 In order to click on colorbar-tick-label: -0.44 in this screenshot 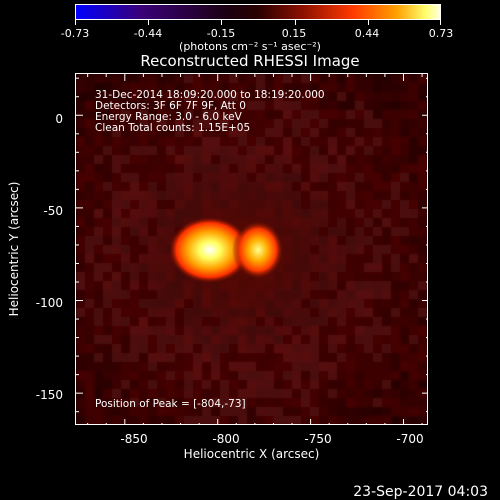, I will do `click(148, 33)`.